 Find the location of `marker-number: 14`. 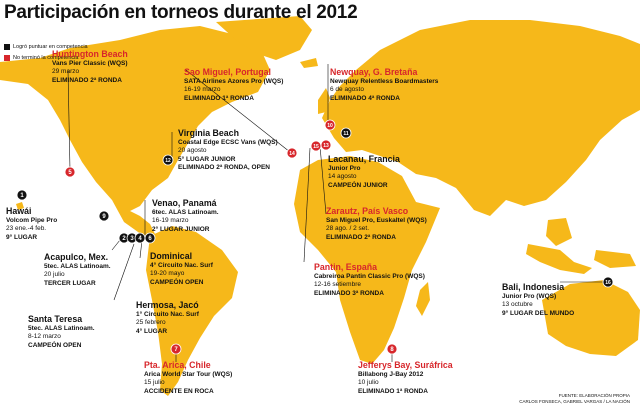

marker-number: 14 is located at coordinates (292, 154).